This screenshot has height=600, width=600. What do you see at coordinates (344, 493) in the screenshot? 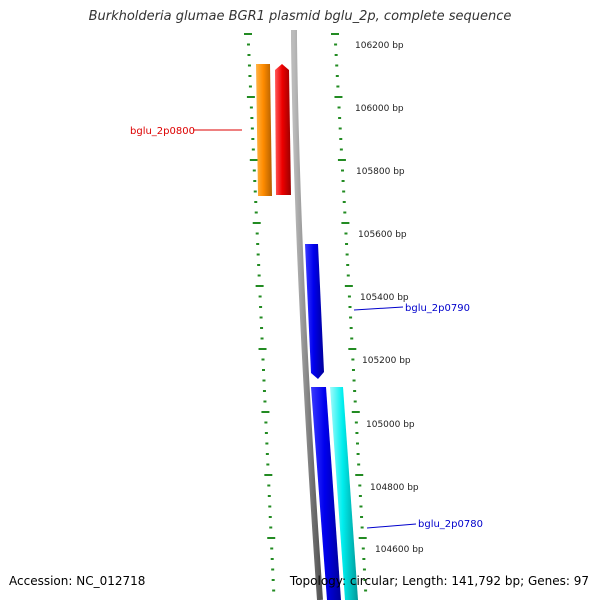
I see `gene-cyan` at bounding box center [344, 493].